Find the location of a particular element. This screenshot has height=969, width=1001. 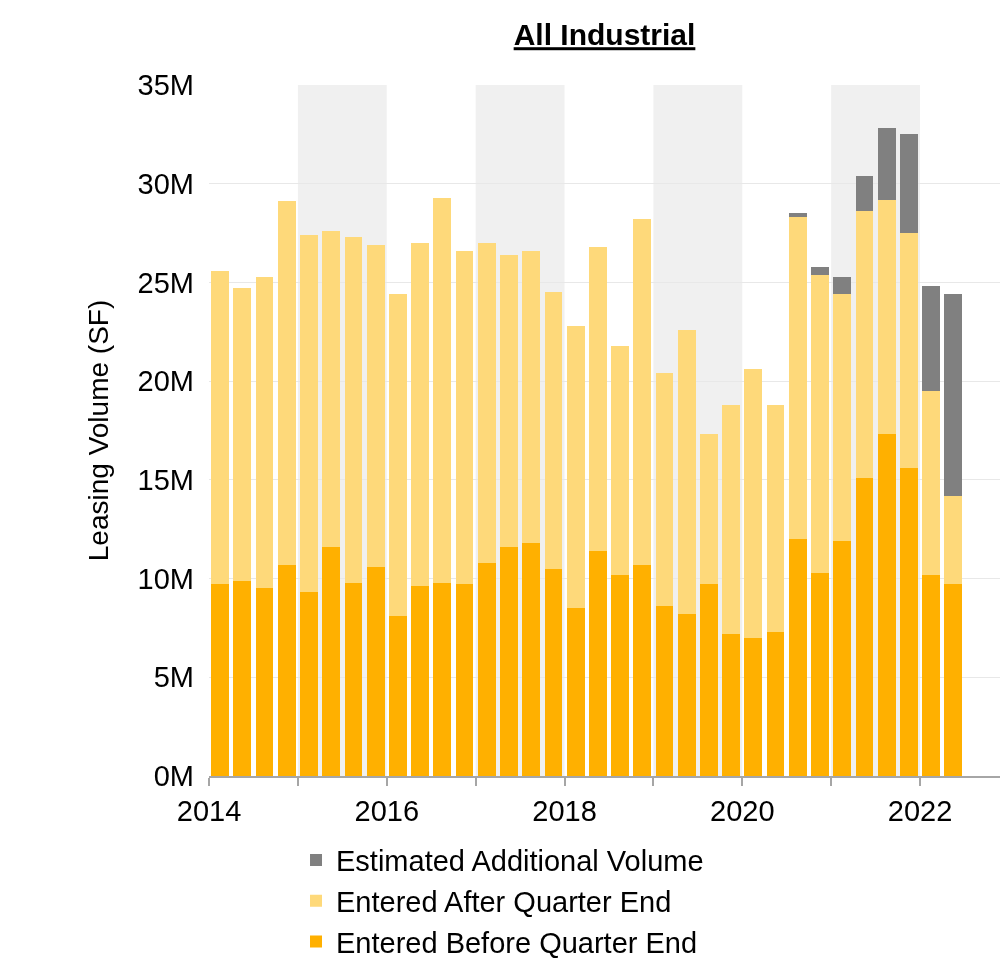

y-tick-label: 20M is located at coordinates (165, 381).